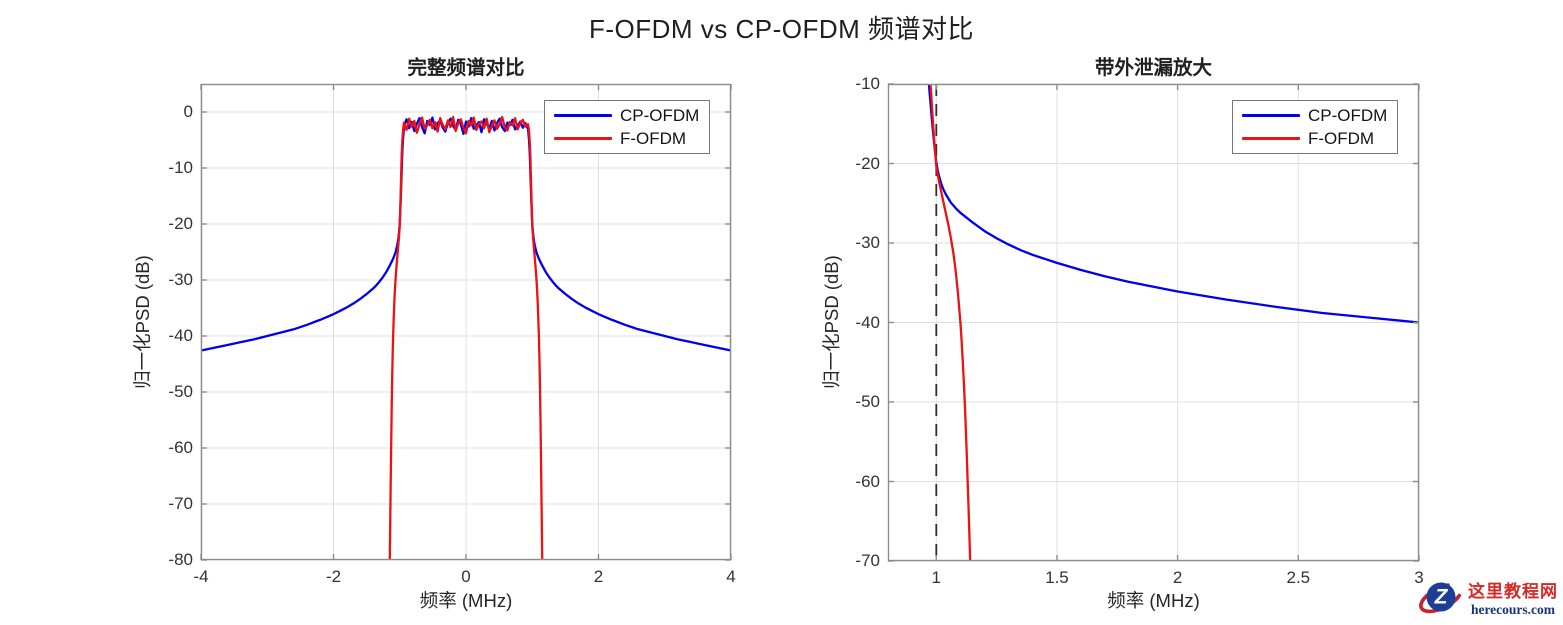 The image size is (1563, 625). What do you see at coordinates (466, 68) in the screenshot?
I see `left-subplot-title: 完整频谱对比` at bounding box center [466, 68].